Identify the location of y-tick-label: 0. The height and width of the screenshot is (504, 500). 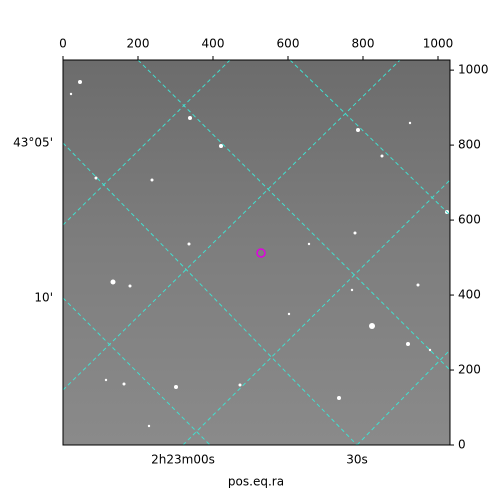
(462, 445).